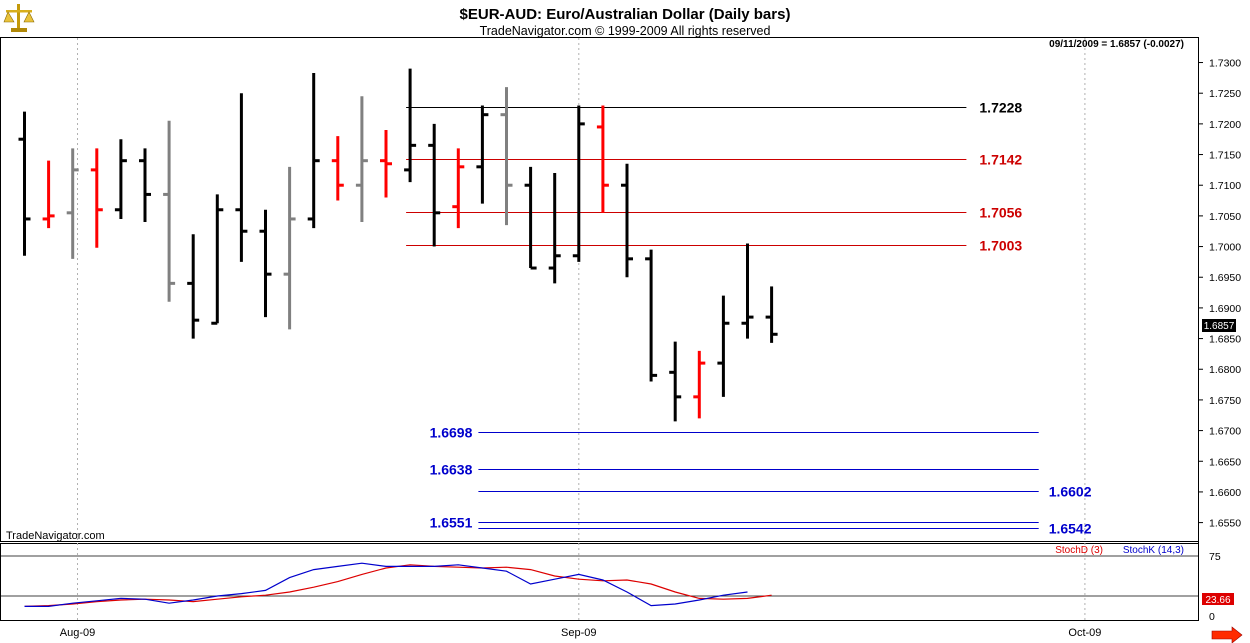  Describe the element at coordinates (398, 585) in the screenshot. I see `stoch-d-line` at that location.